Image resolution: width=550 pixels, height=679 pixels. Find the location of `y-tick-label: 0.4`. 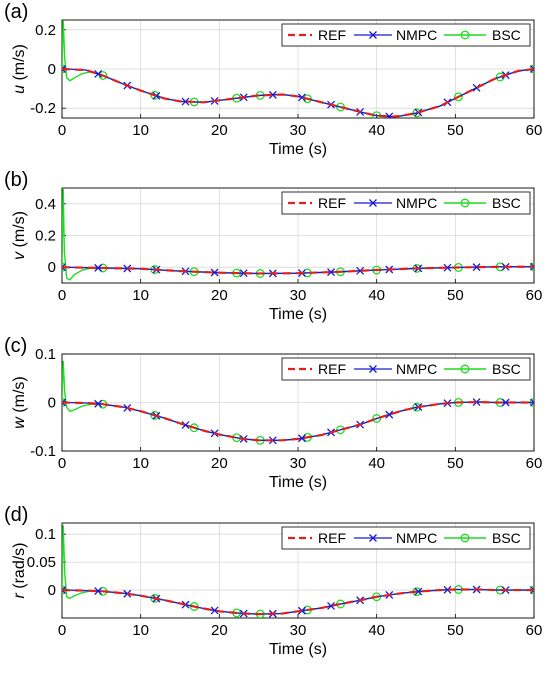

y-tick-label: 0.4 is located at coordinates (45, 204).